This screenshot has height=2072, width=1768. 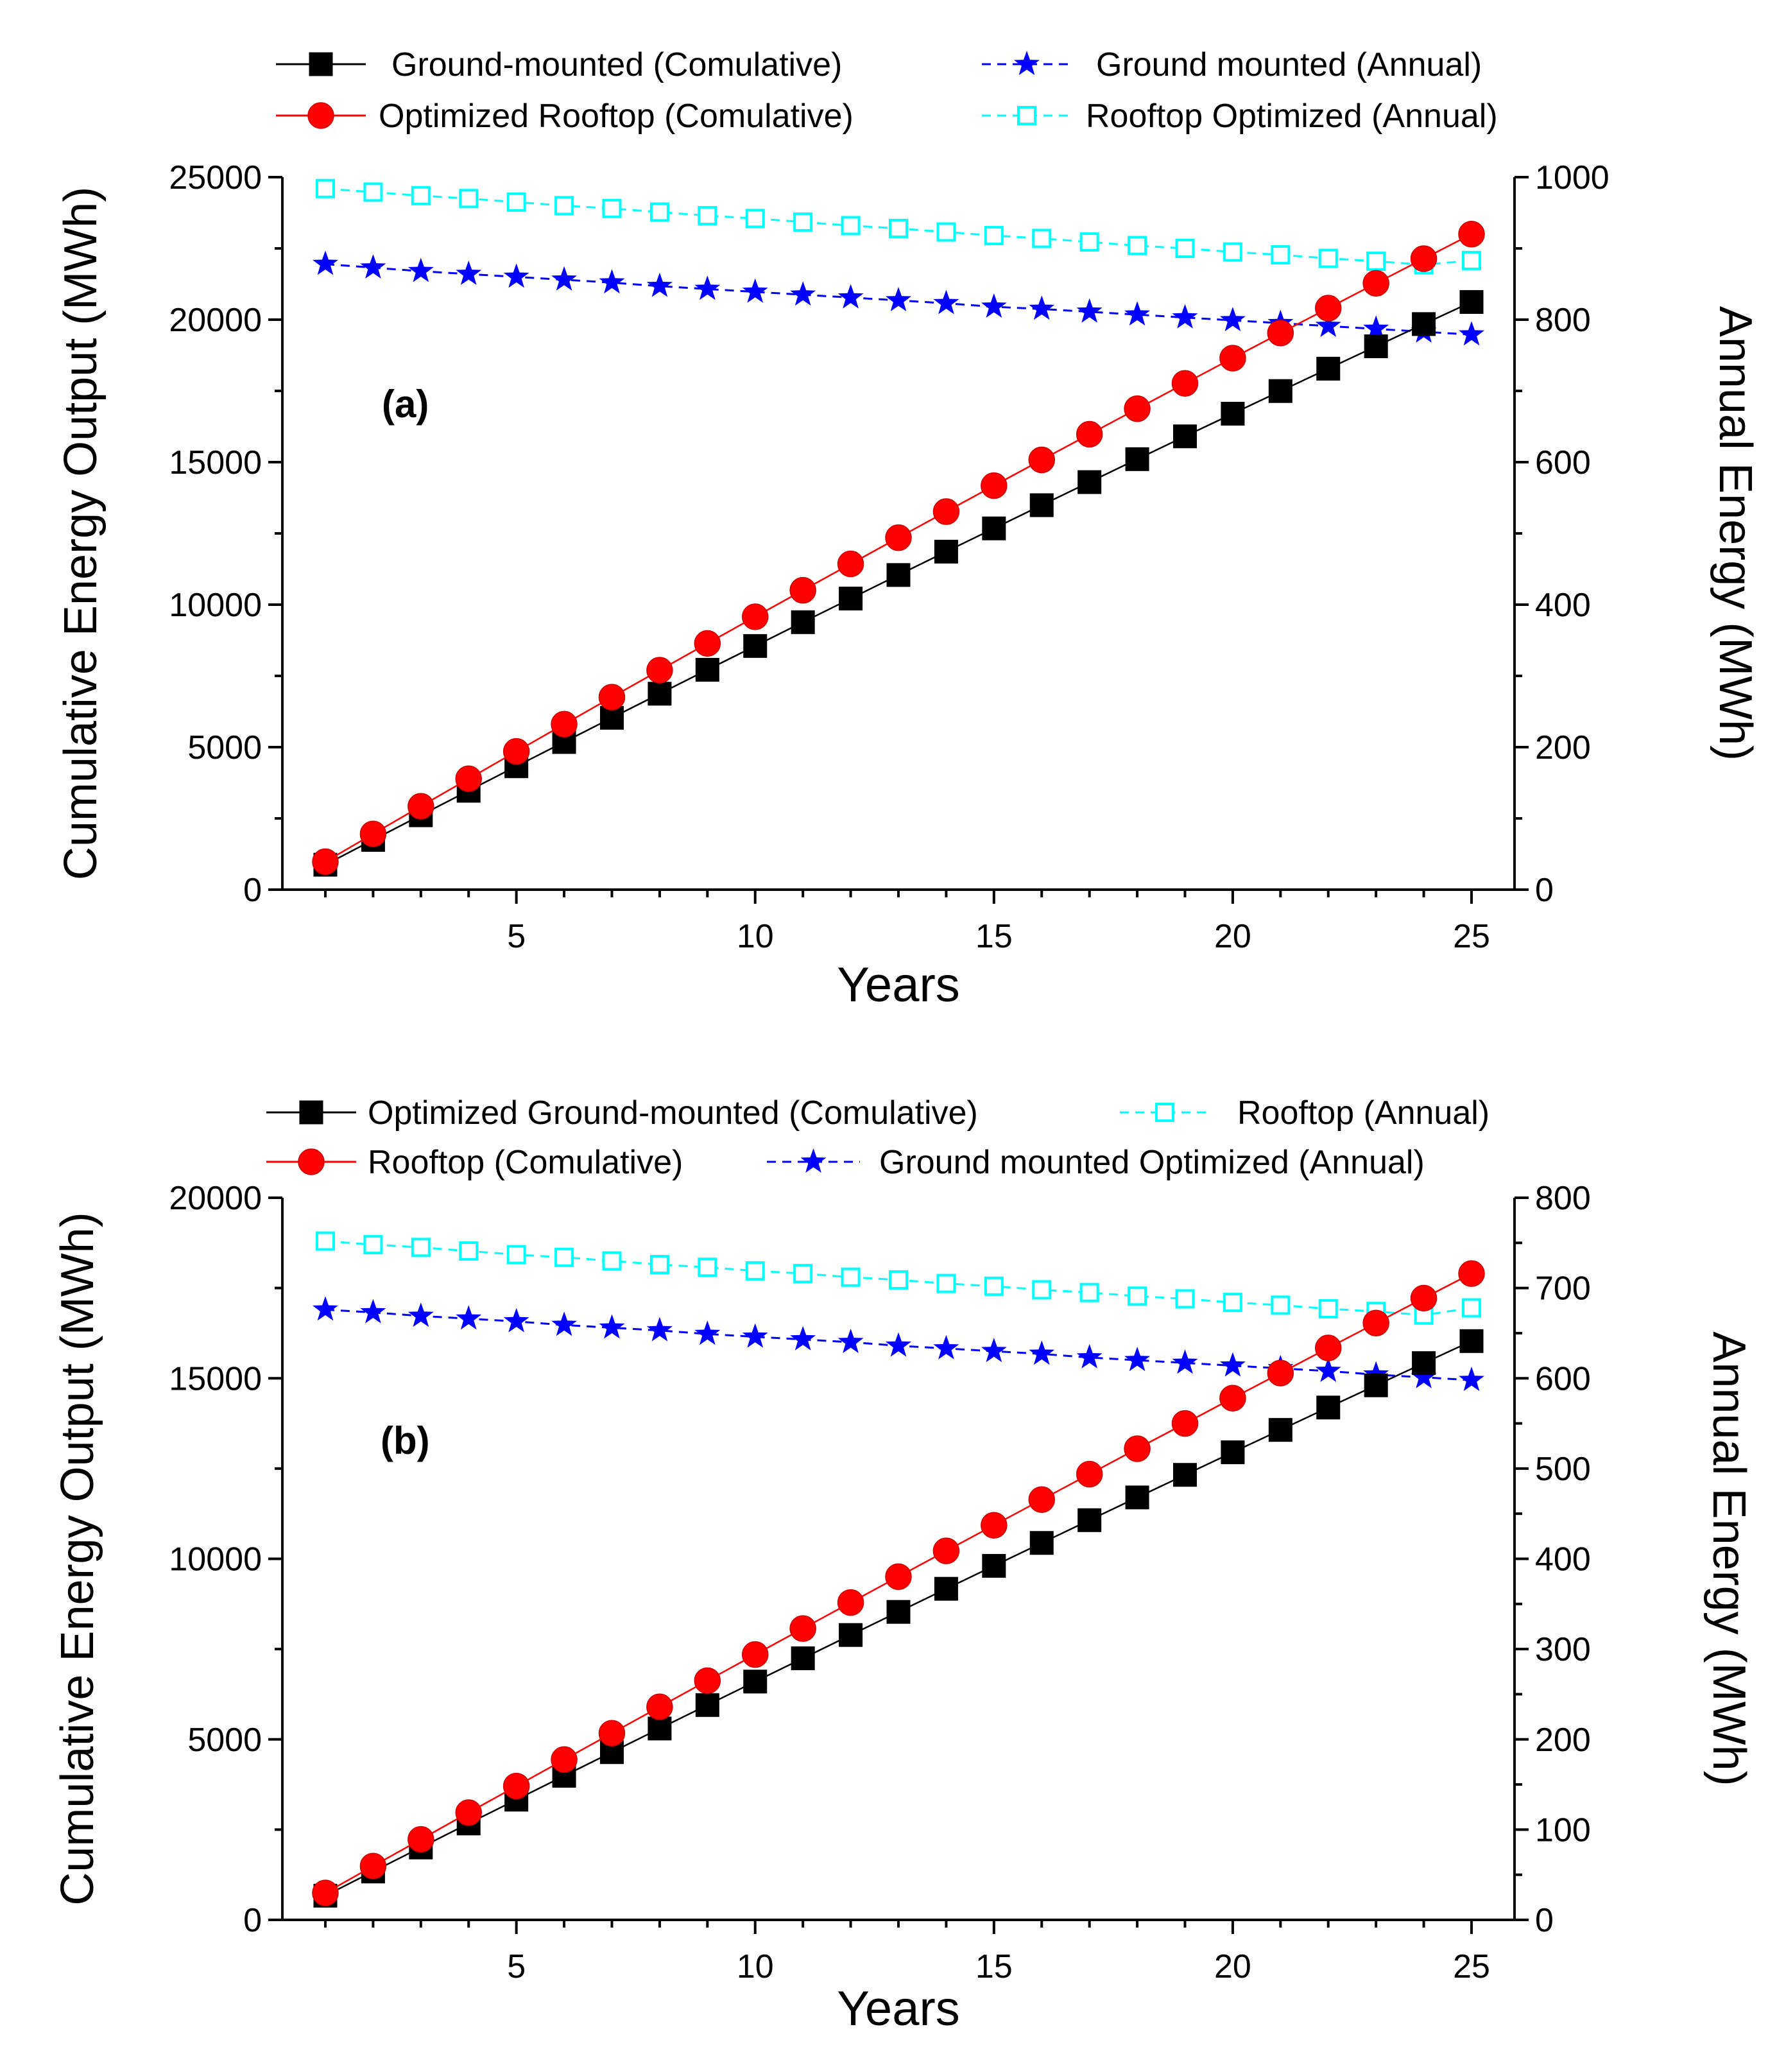 What do you see at coordinates (1563, 748) in the screenshot?
I see `y-right-tick-label: 200` at bounding box center [1563, 748].